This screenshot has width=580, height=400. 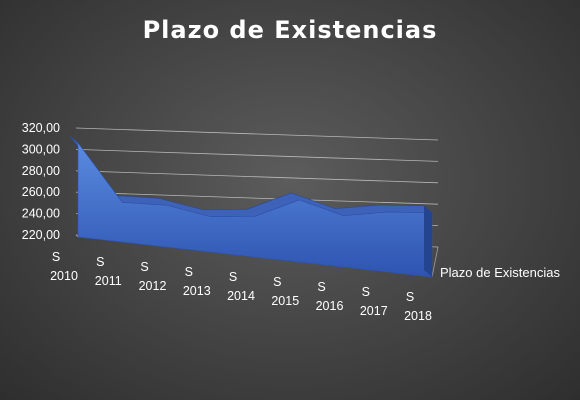 I want to click on x-tick-label: 2013, so click(x=197, y=291).